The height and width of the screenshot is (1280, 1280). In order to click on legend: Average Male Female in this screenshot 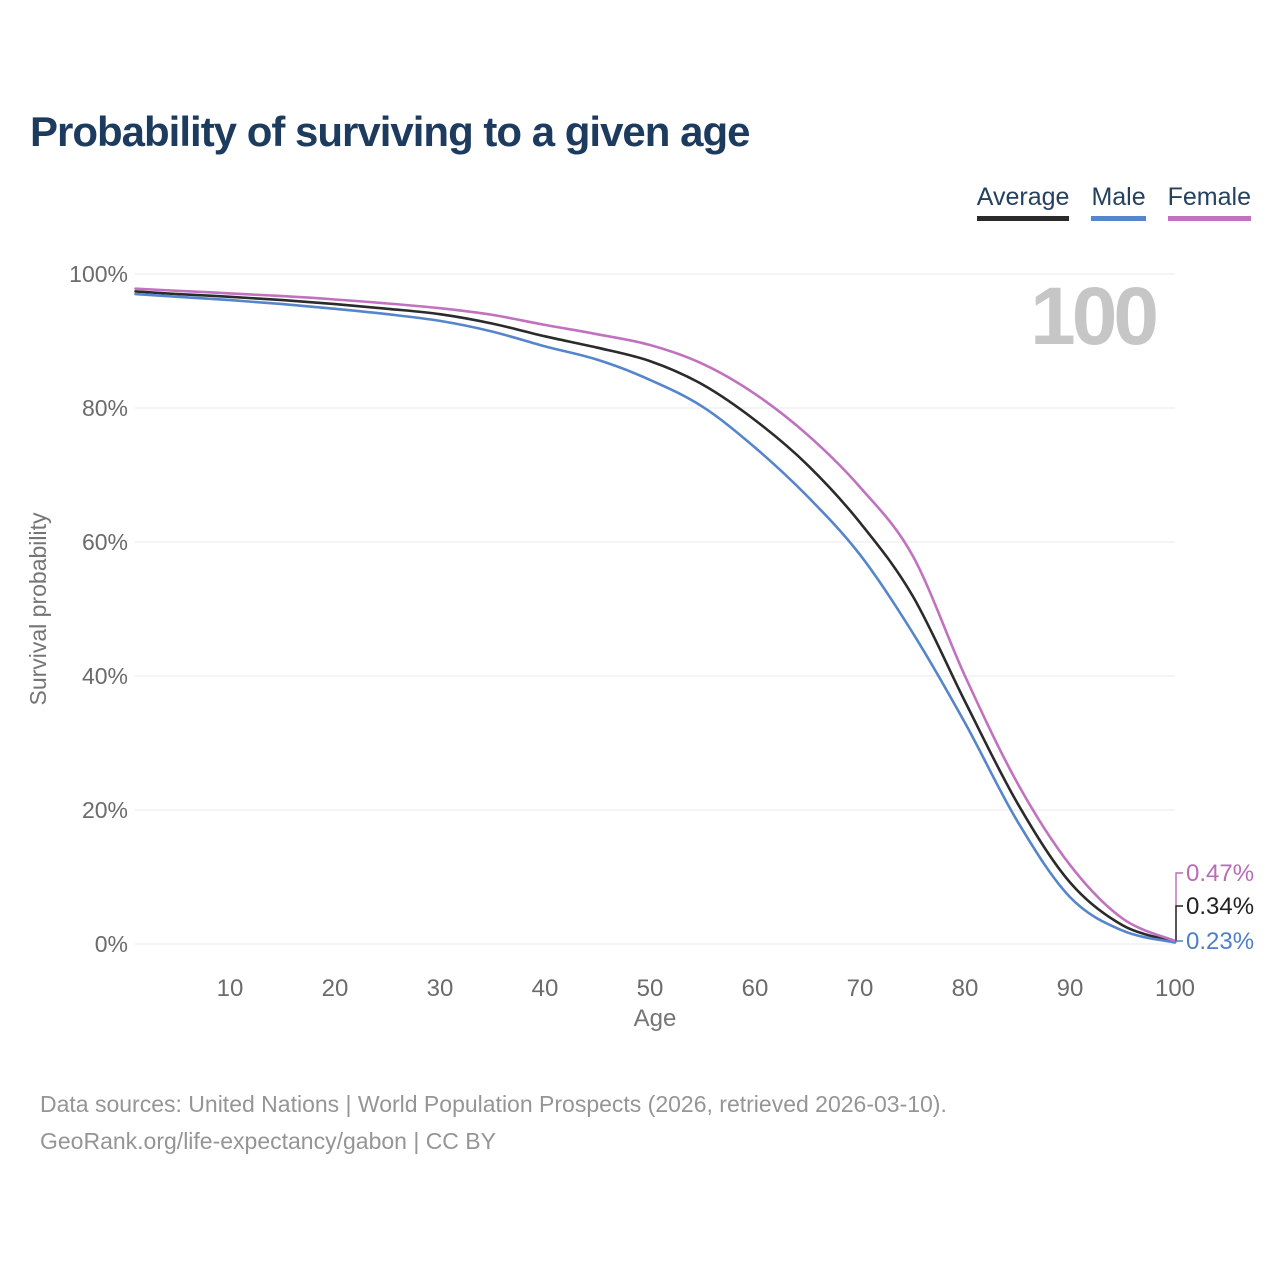, I will do `click(1113, 202)`.